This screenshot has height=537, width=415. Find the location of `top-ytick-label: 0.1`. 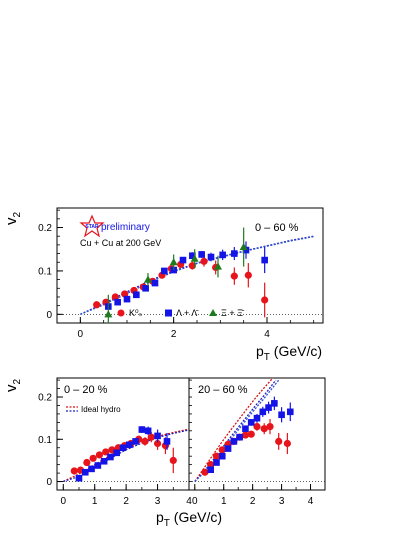

top-ytick-label: 0.1 is located at coordinates (45, 271).